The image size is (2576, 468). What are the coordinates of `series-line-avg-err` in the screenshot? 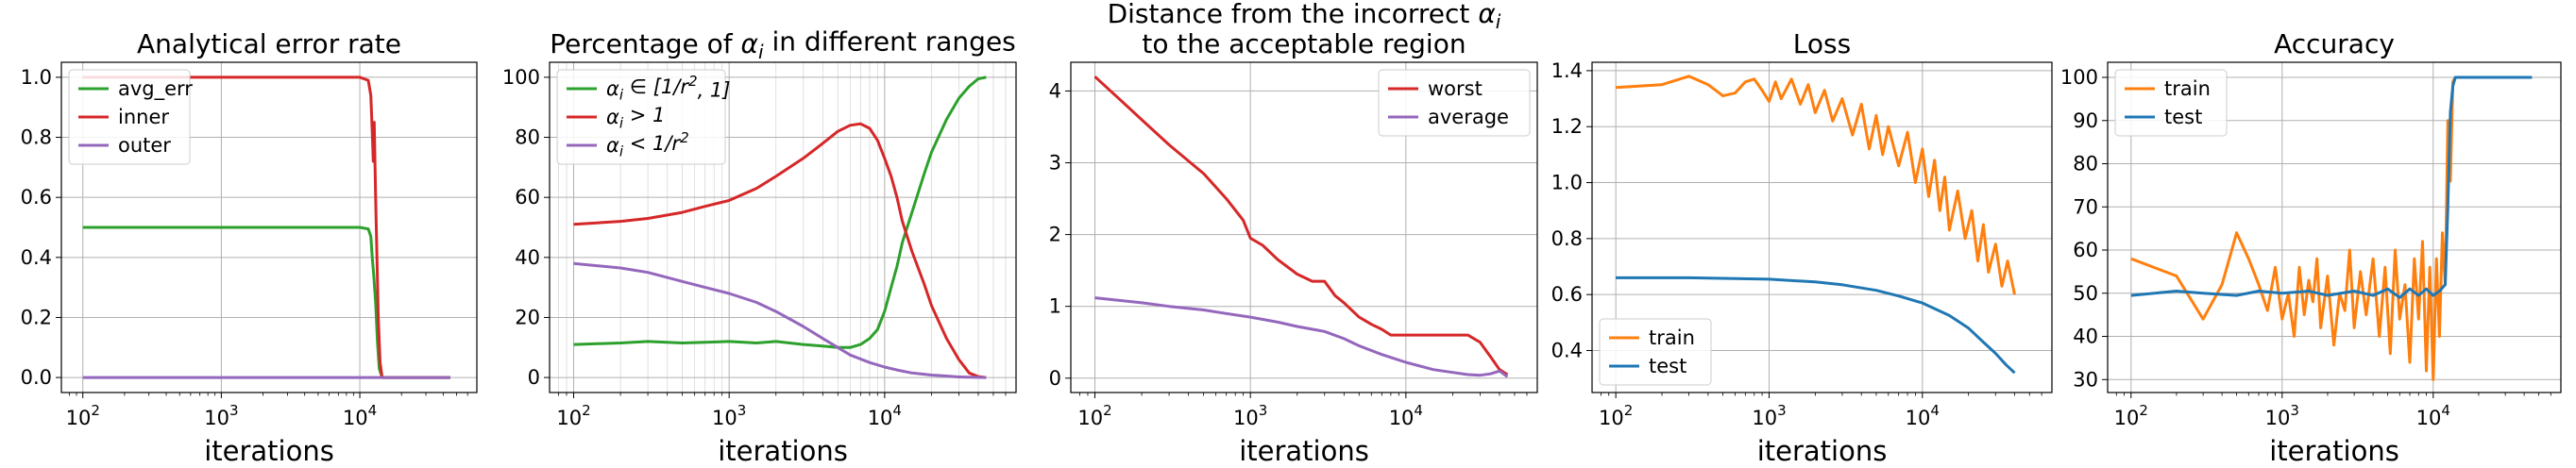 It's located at (266, 302).